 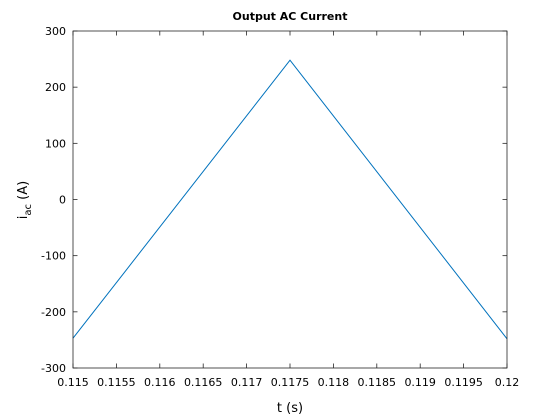 I want to click on y-axis-label-text: iac (A), so click(x=25, y=200).